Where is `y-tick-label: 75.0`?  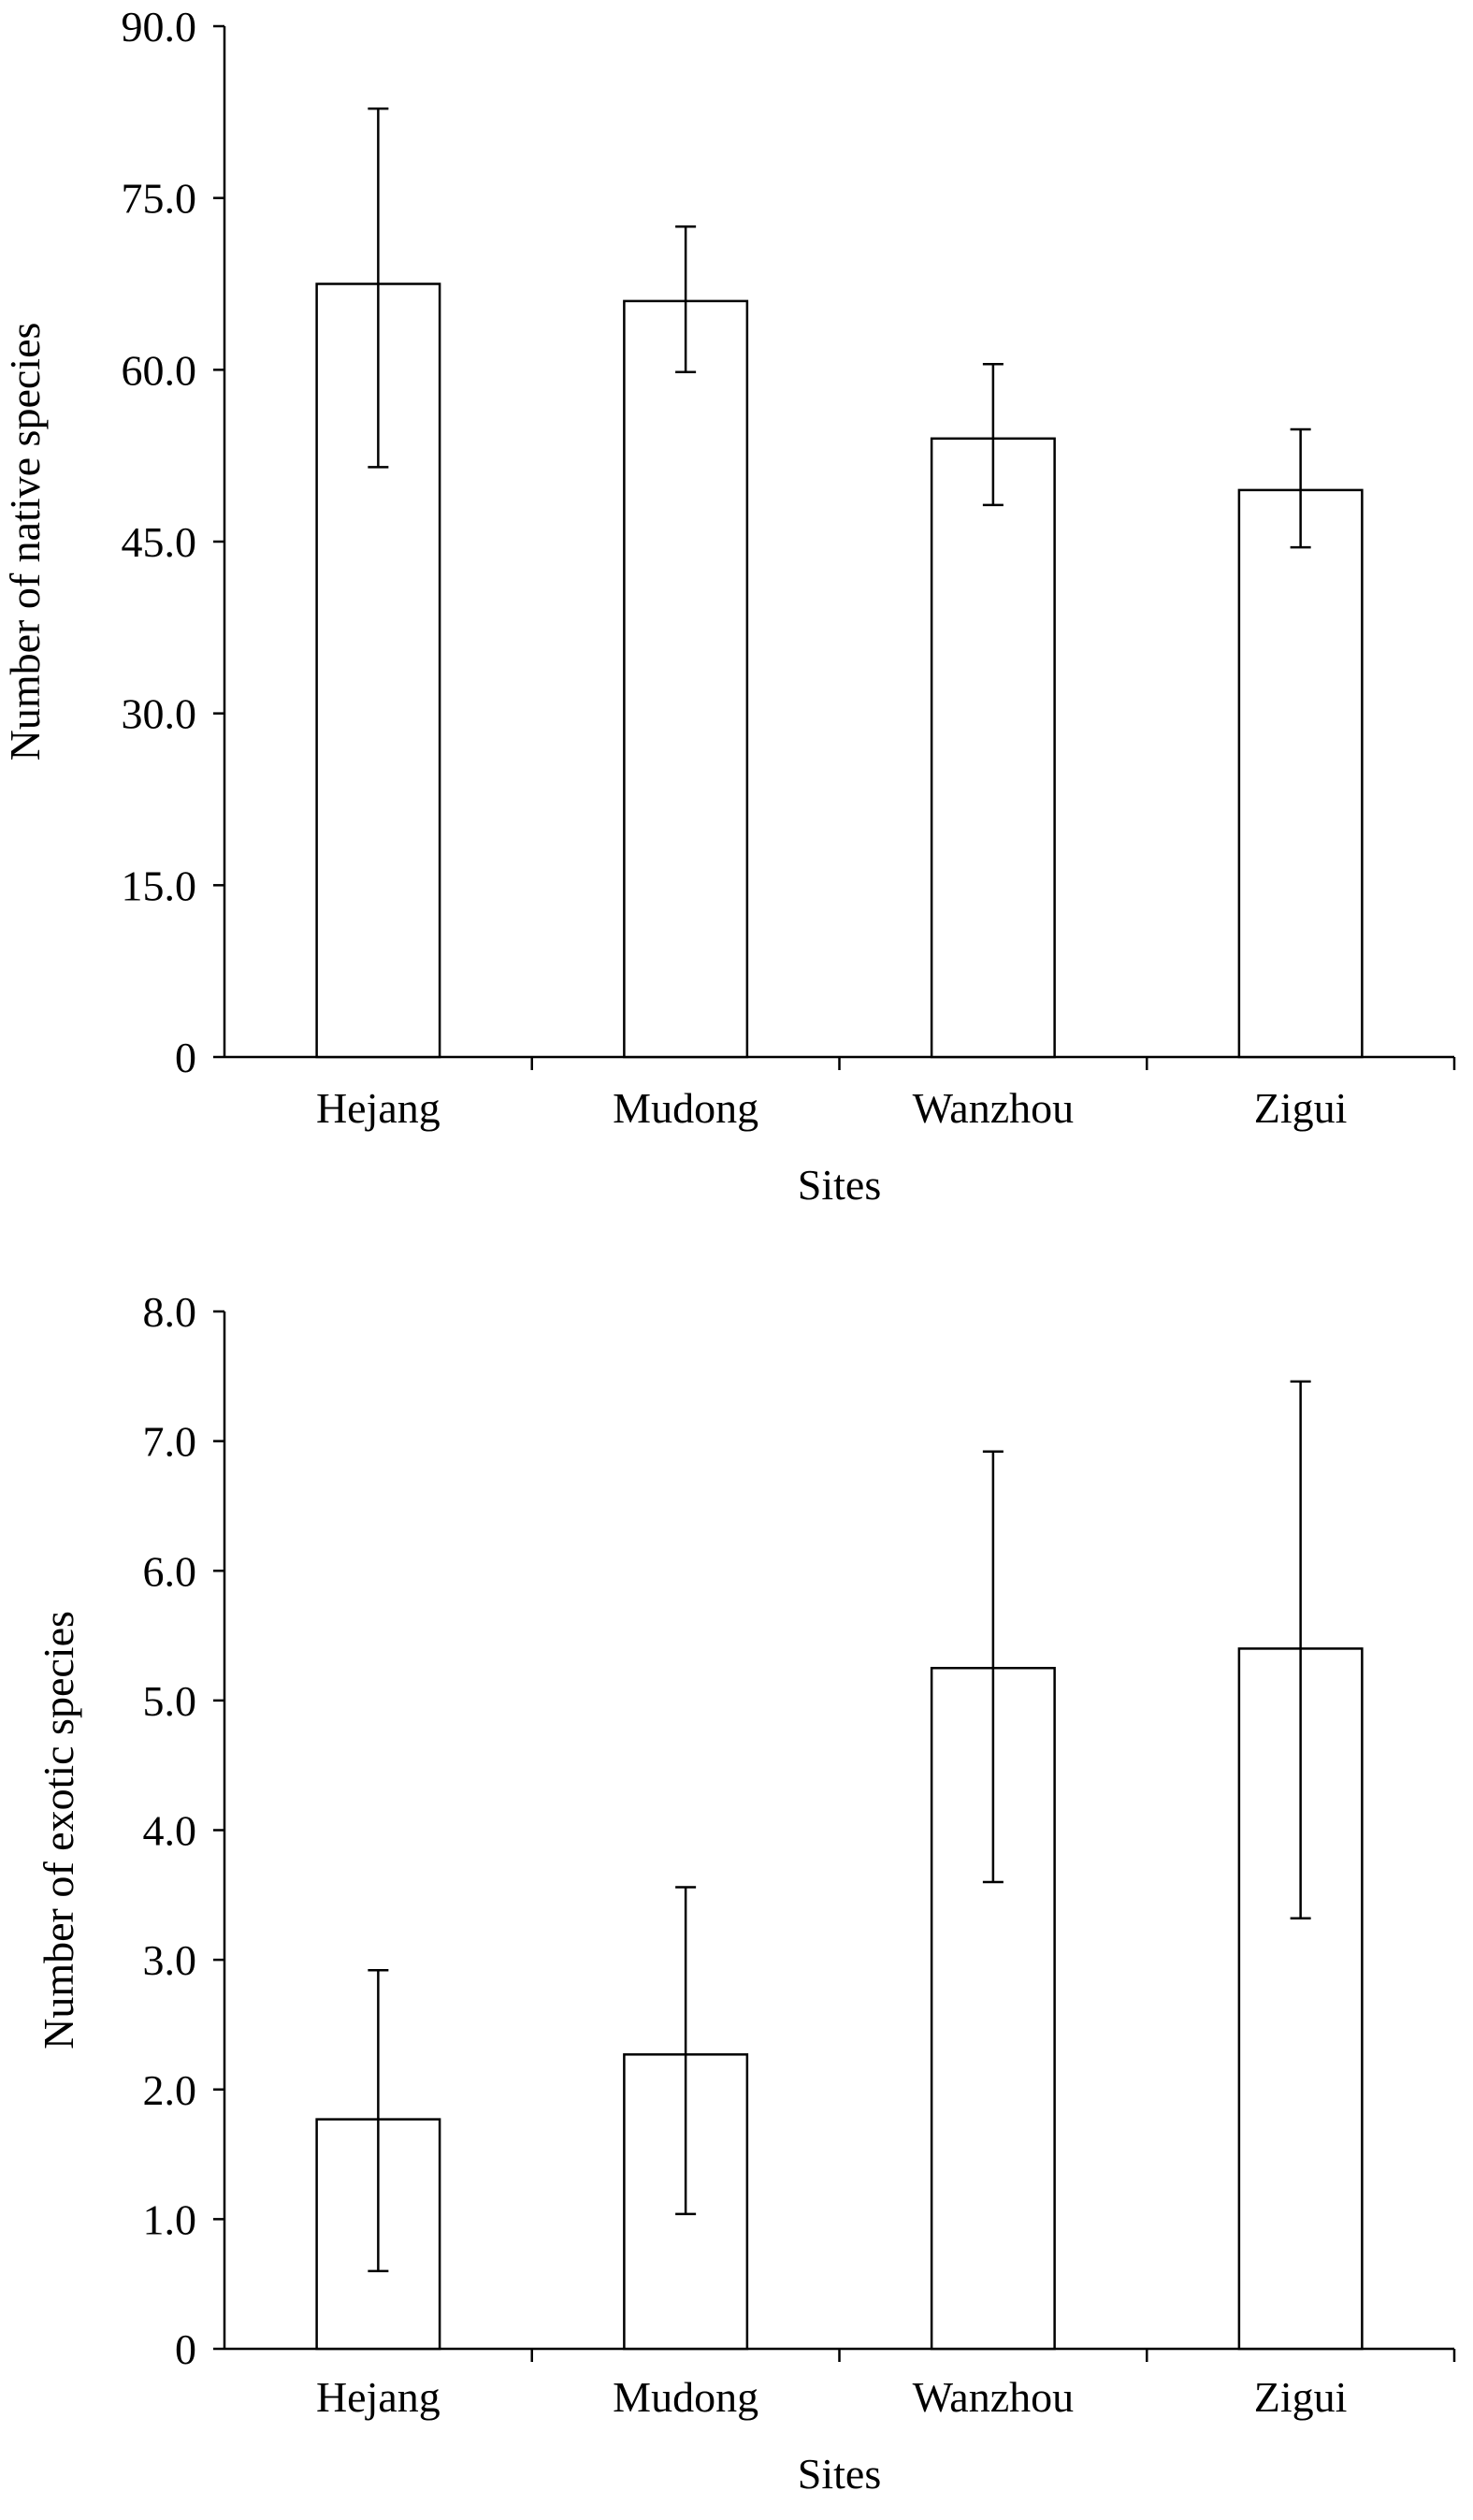
y-tick-label: 75.0 is located at coordinates (159, 199).